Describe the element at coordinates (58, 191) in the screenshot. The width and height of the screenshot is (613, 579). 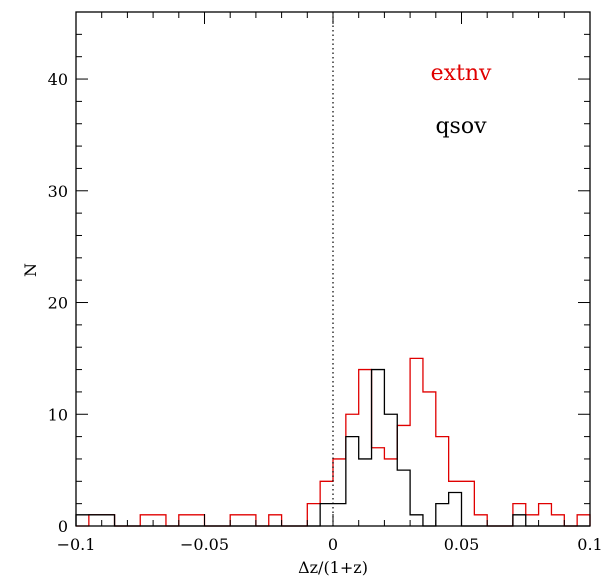
I see `y-tick-label: 30` at that location.